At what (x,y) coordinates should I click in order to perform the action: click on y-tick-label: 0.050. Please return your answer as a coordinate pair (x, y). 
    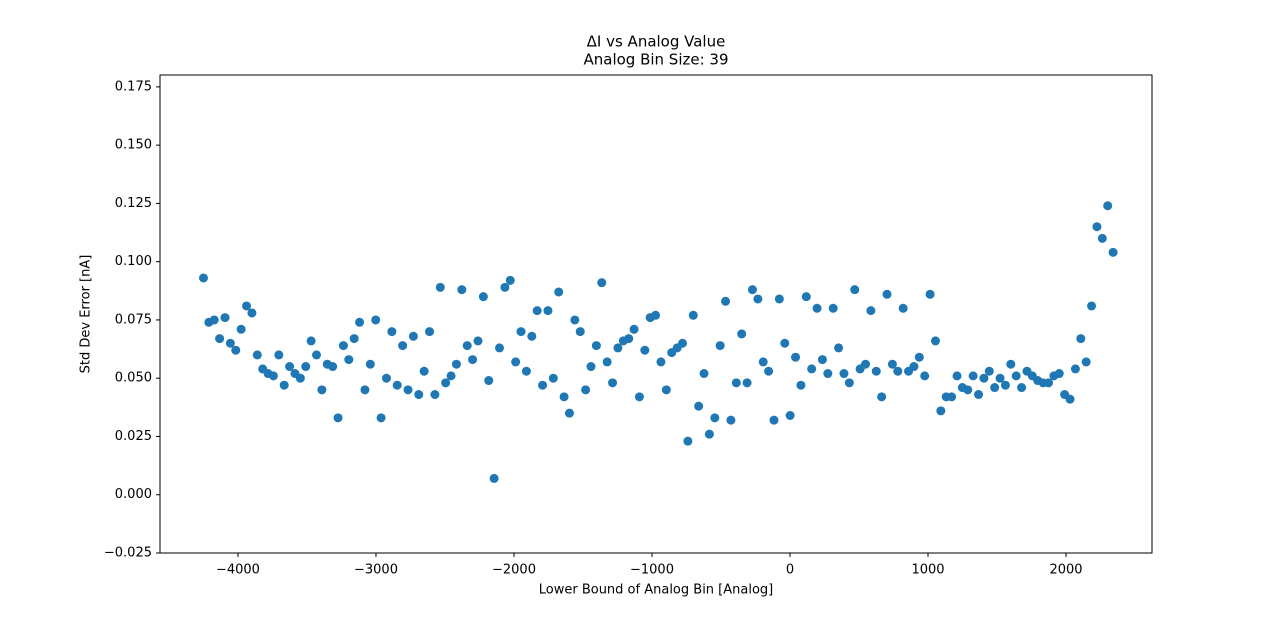
    Looking at the image, I should click on (133, 378).